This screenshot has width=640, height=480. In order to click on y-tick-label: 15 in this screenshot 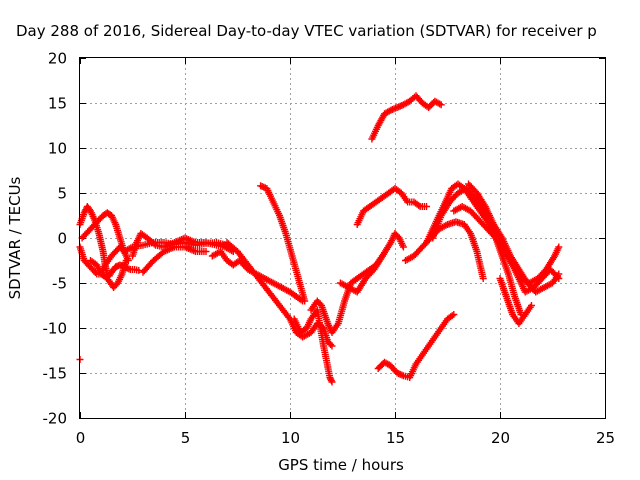, I will do `click(57, 104)`.